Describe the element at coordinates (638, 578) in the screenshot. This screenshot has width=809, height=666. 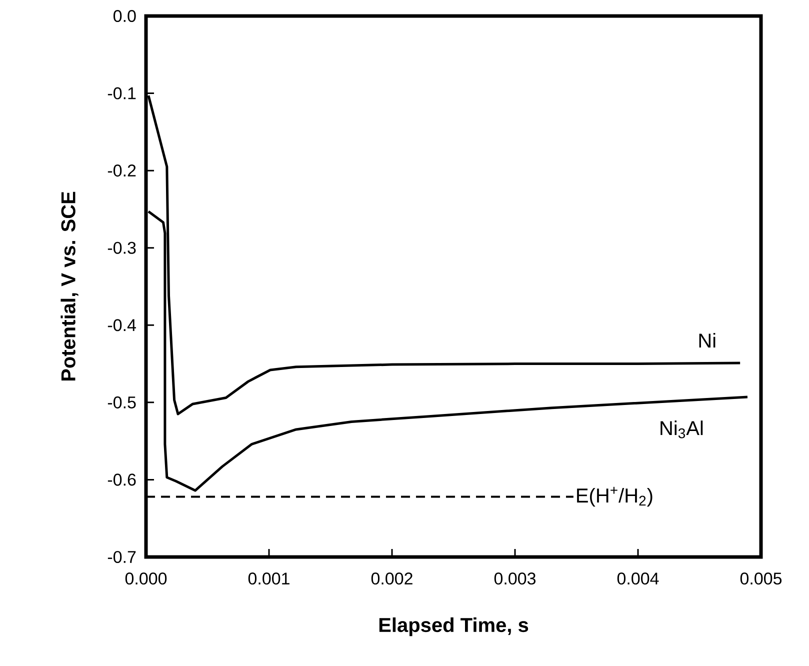
I see `x-tick-label: 0.004` at that location.